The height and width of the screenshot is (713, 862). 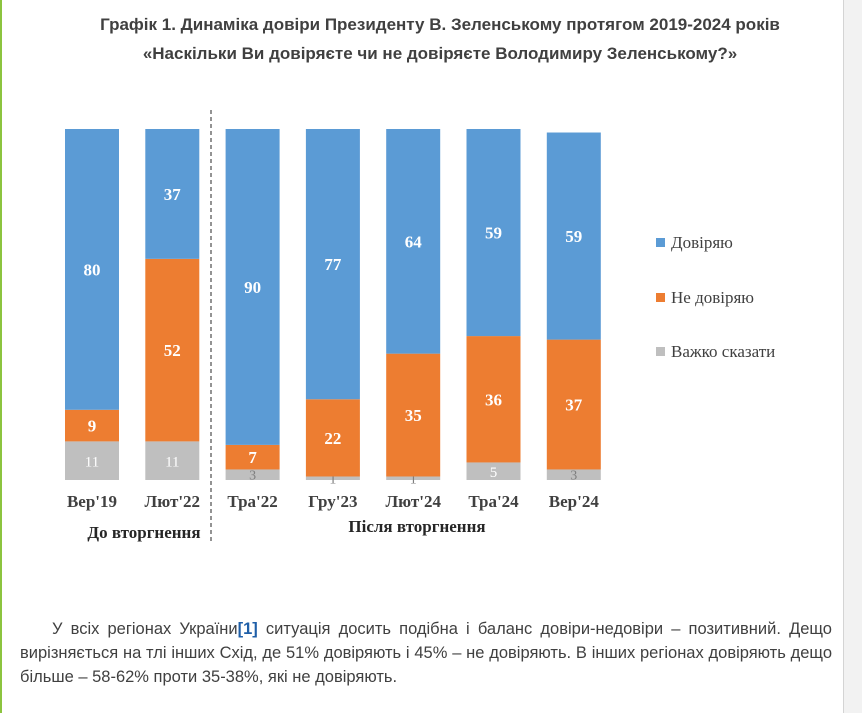 What do you see at coordinates (413, 501) in the screenshot?
I see `x-tick-label-4: Лют'24` at bounding box center [413, 501].